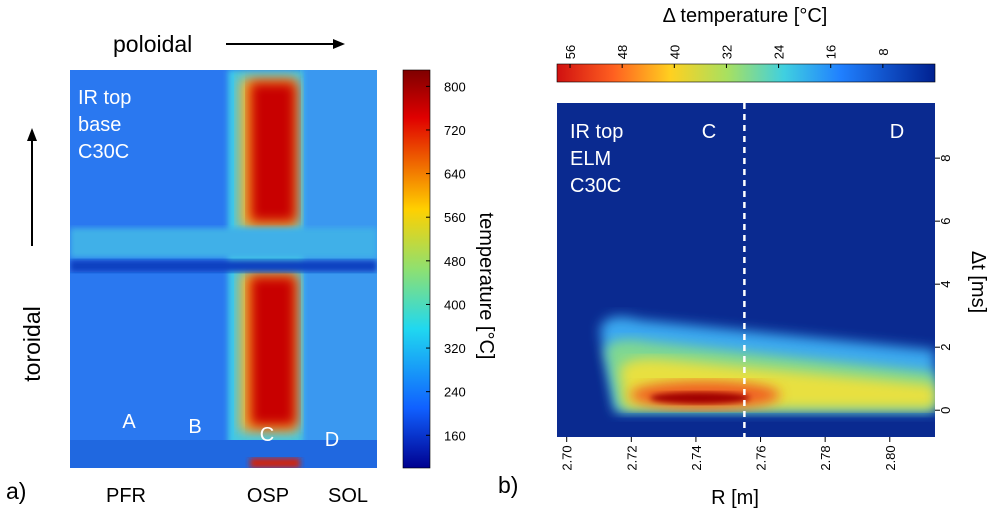 This screenshot has width=994, height=520. Describe the element at coordinates (883, 51) in the screenshot. I see `colorbar-tick-label: 8` at that location.